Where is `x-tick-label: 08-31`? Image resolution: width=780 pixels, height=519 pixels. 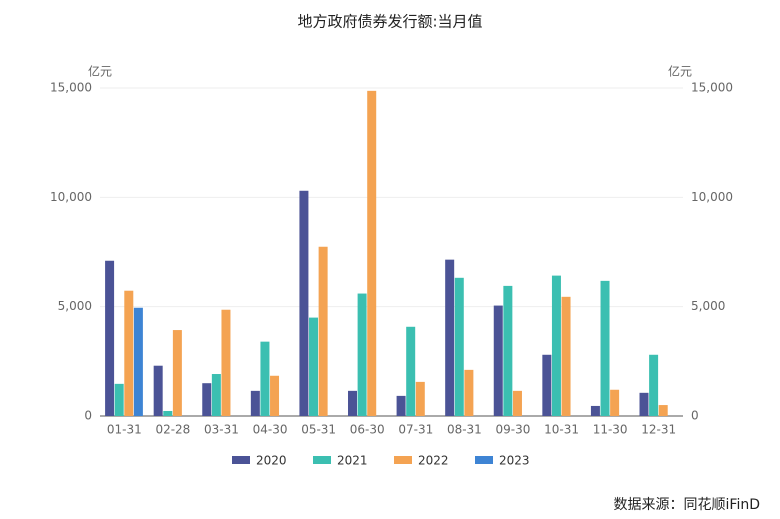 x-tick-label: 08-31 is located at coordinates (464, 430).